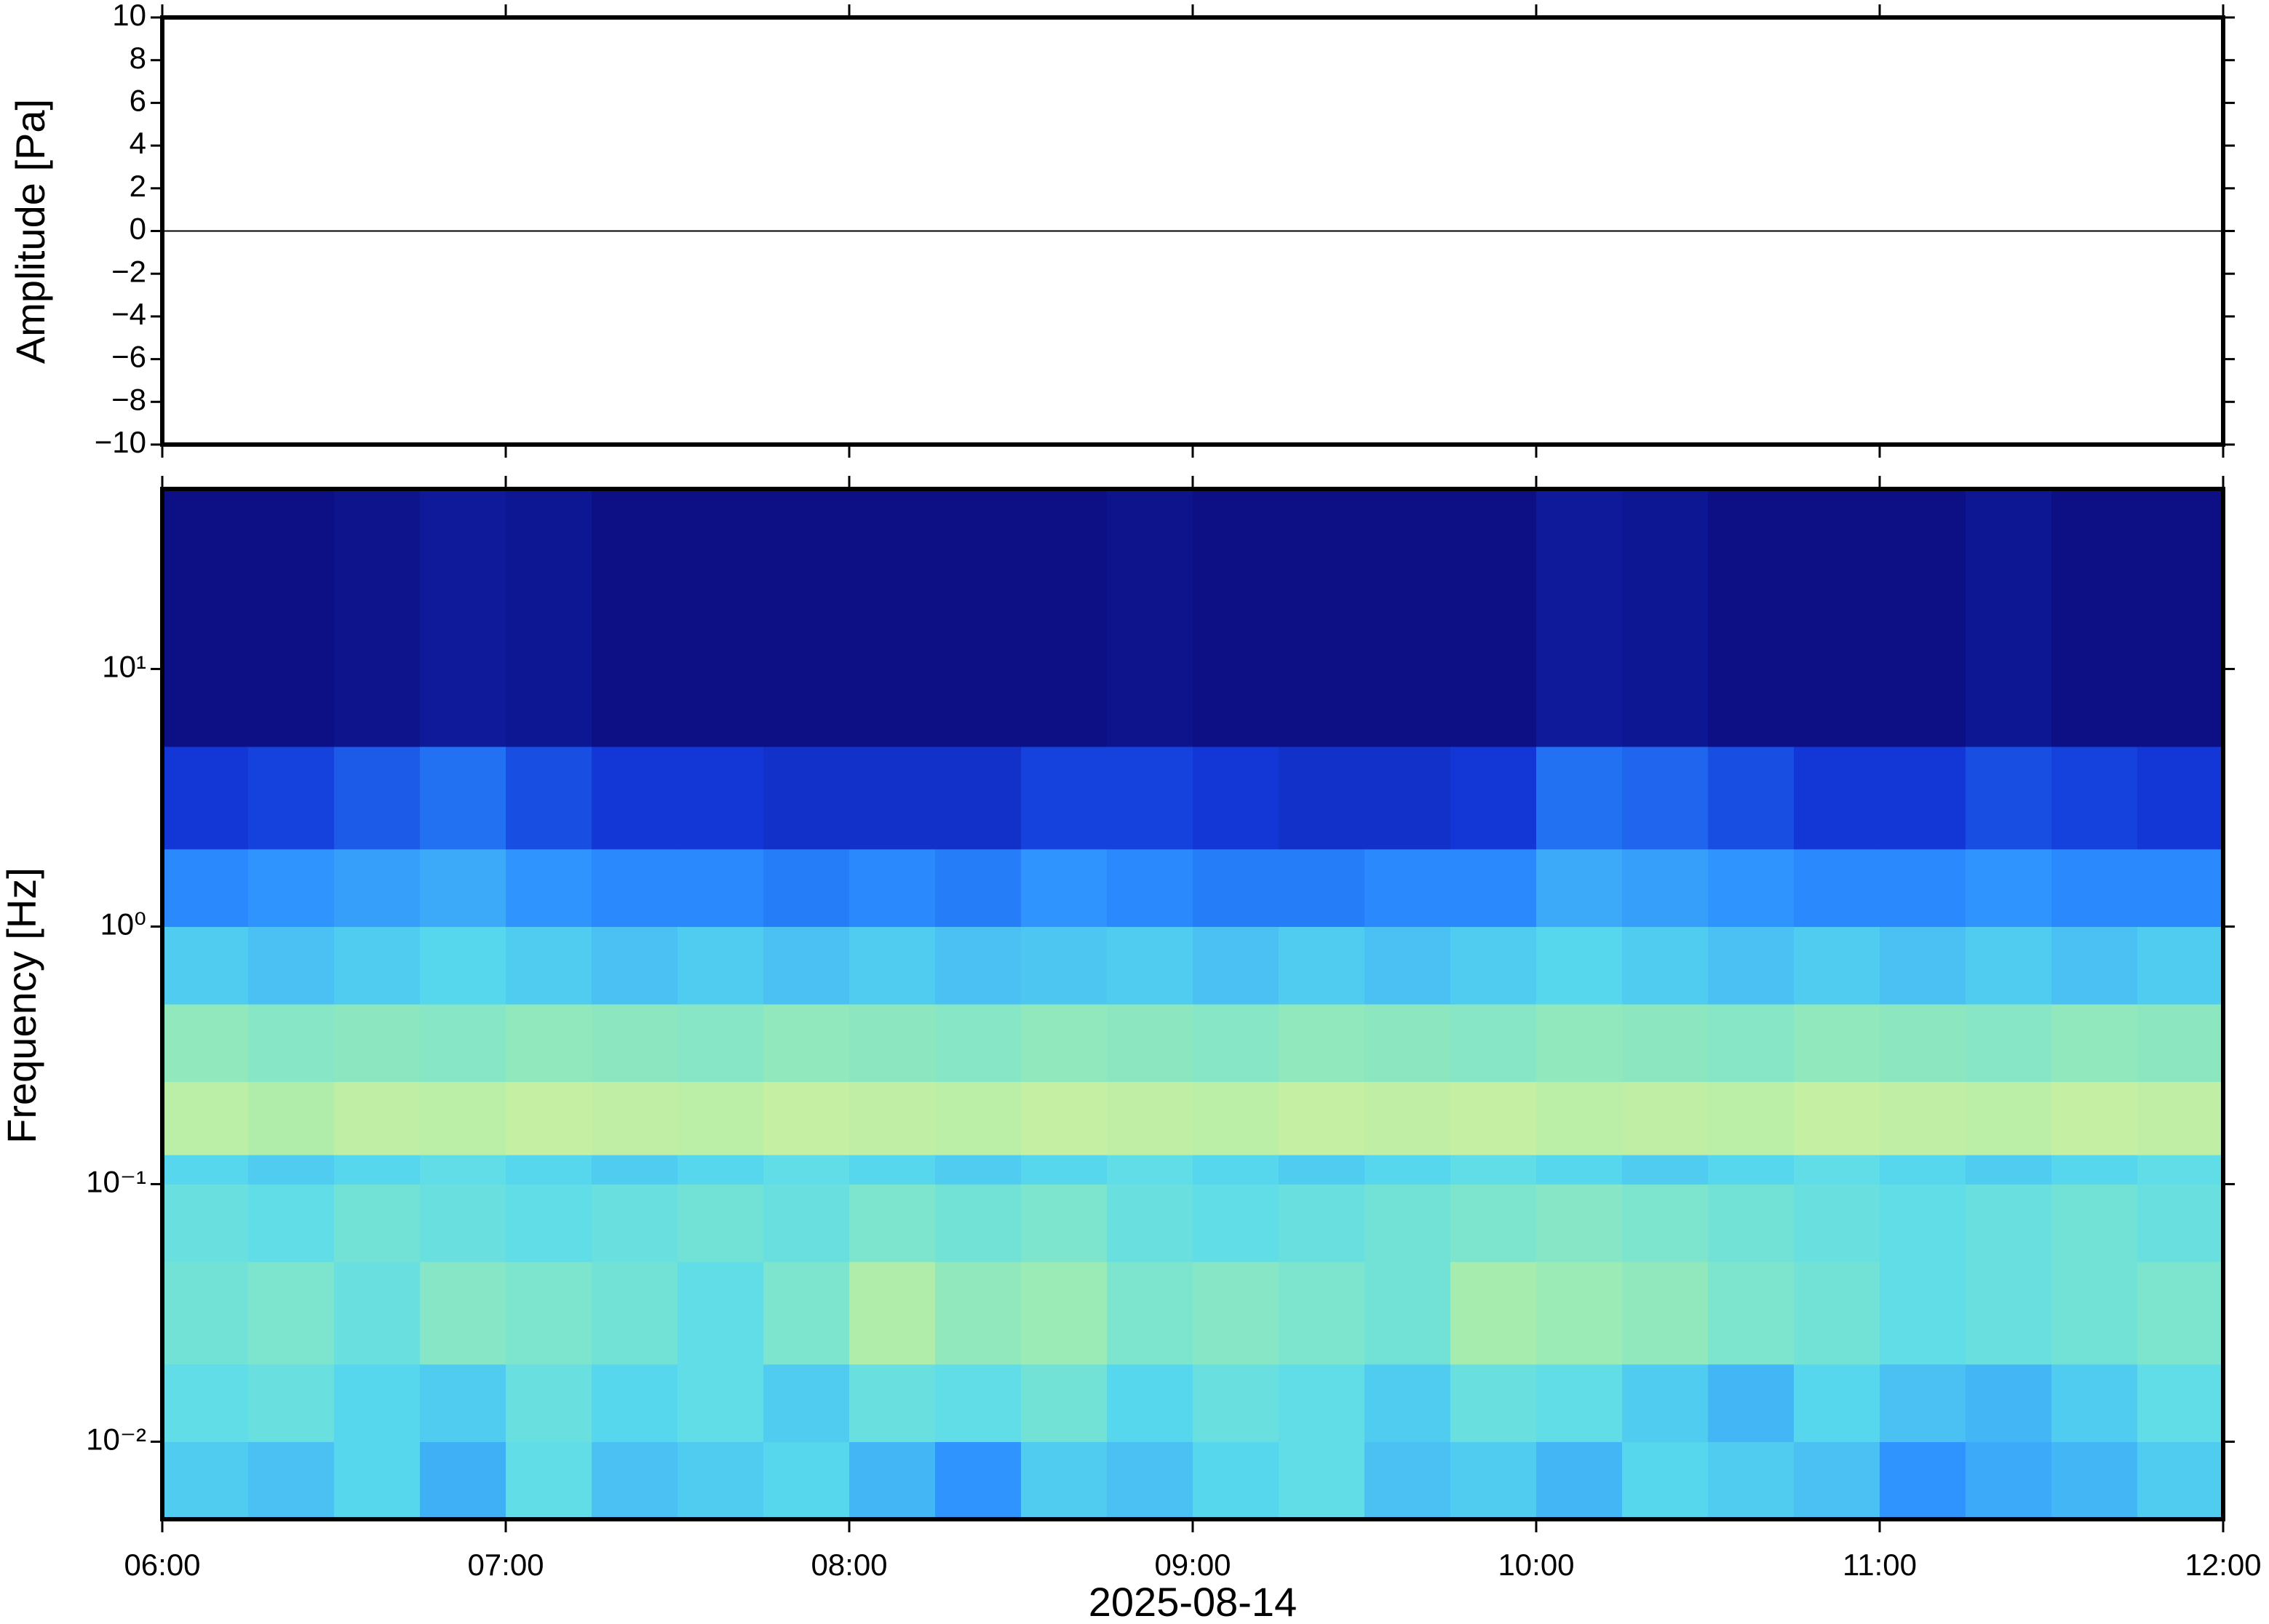  I want to click on y-tick-label: 0, so click(138, 229).